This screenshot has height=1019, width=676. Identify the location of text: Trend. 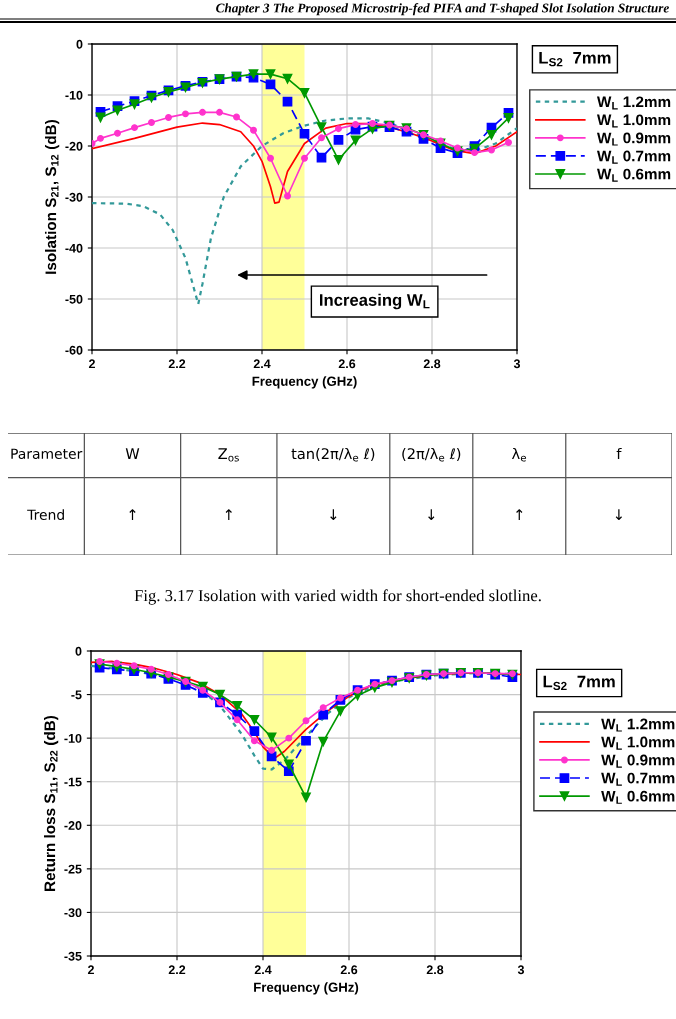
(45, 514).